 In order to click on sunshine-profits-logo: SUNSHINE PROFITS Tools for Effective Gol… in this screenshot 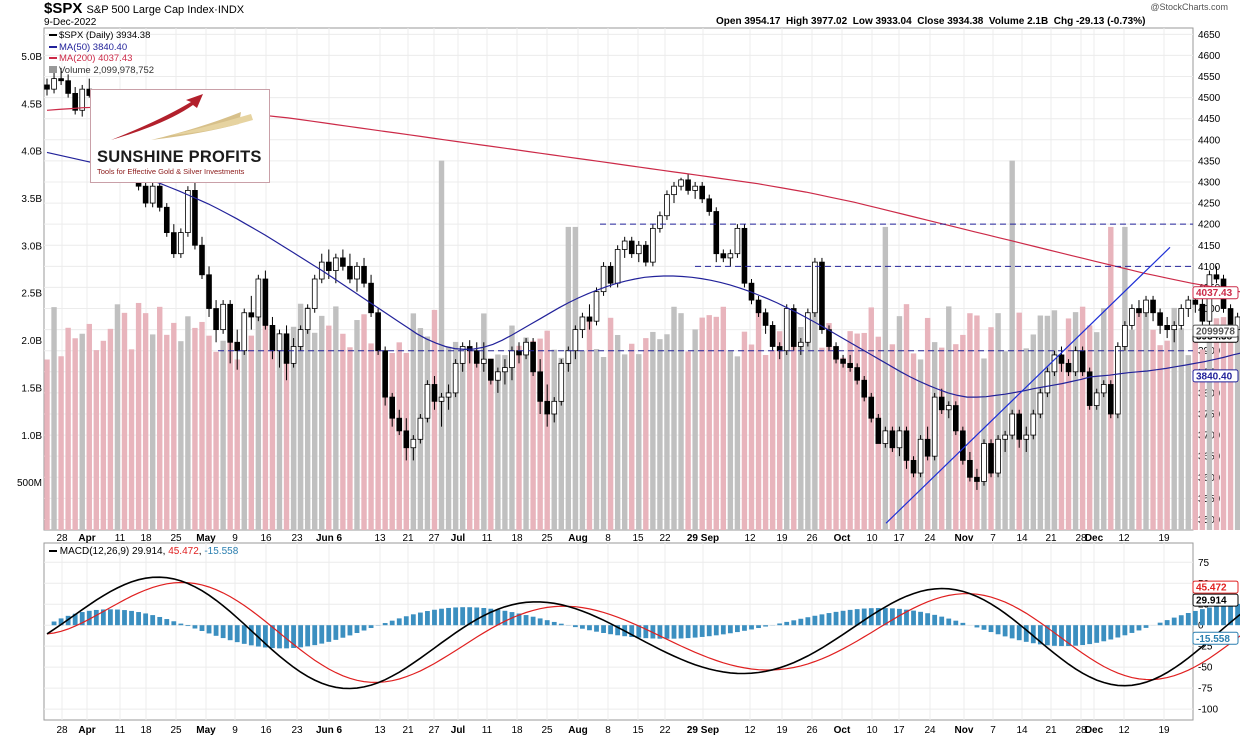, I will do `click(180, 136)`.